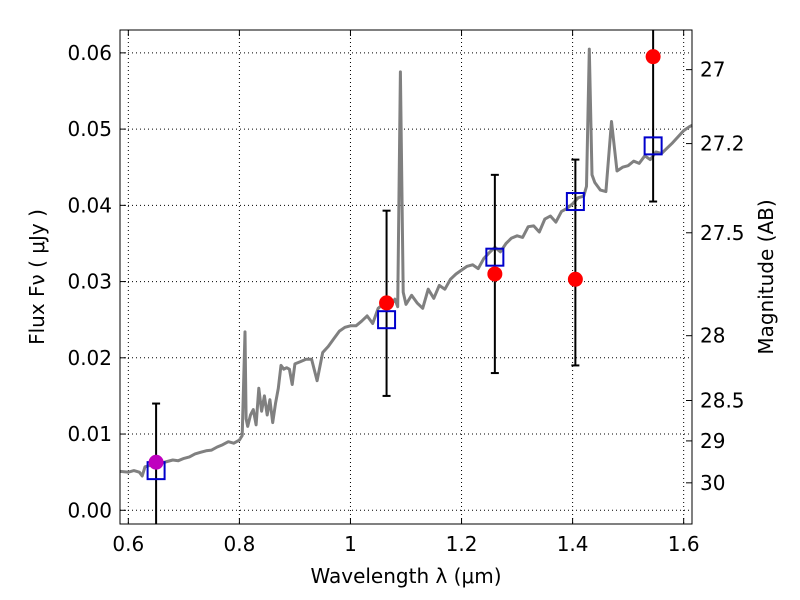  Describe the element at coordinates (712, 483) in the screenshot. I see `right-tick-label: 30` at that location.